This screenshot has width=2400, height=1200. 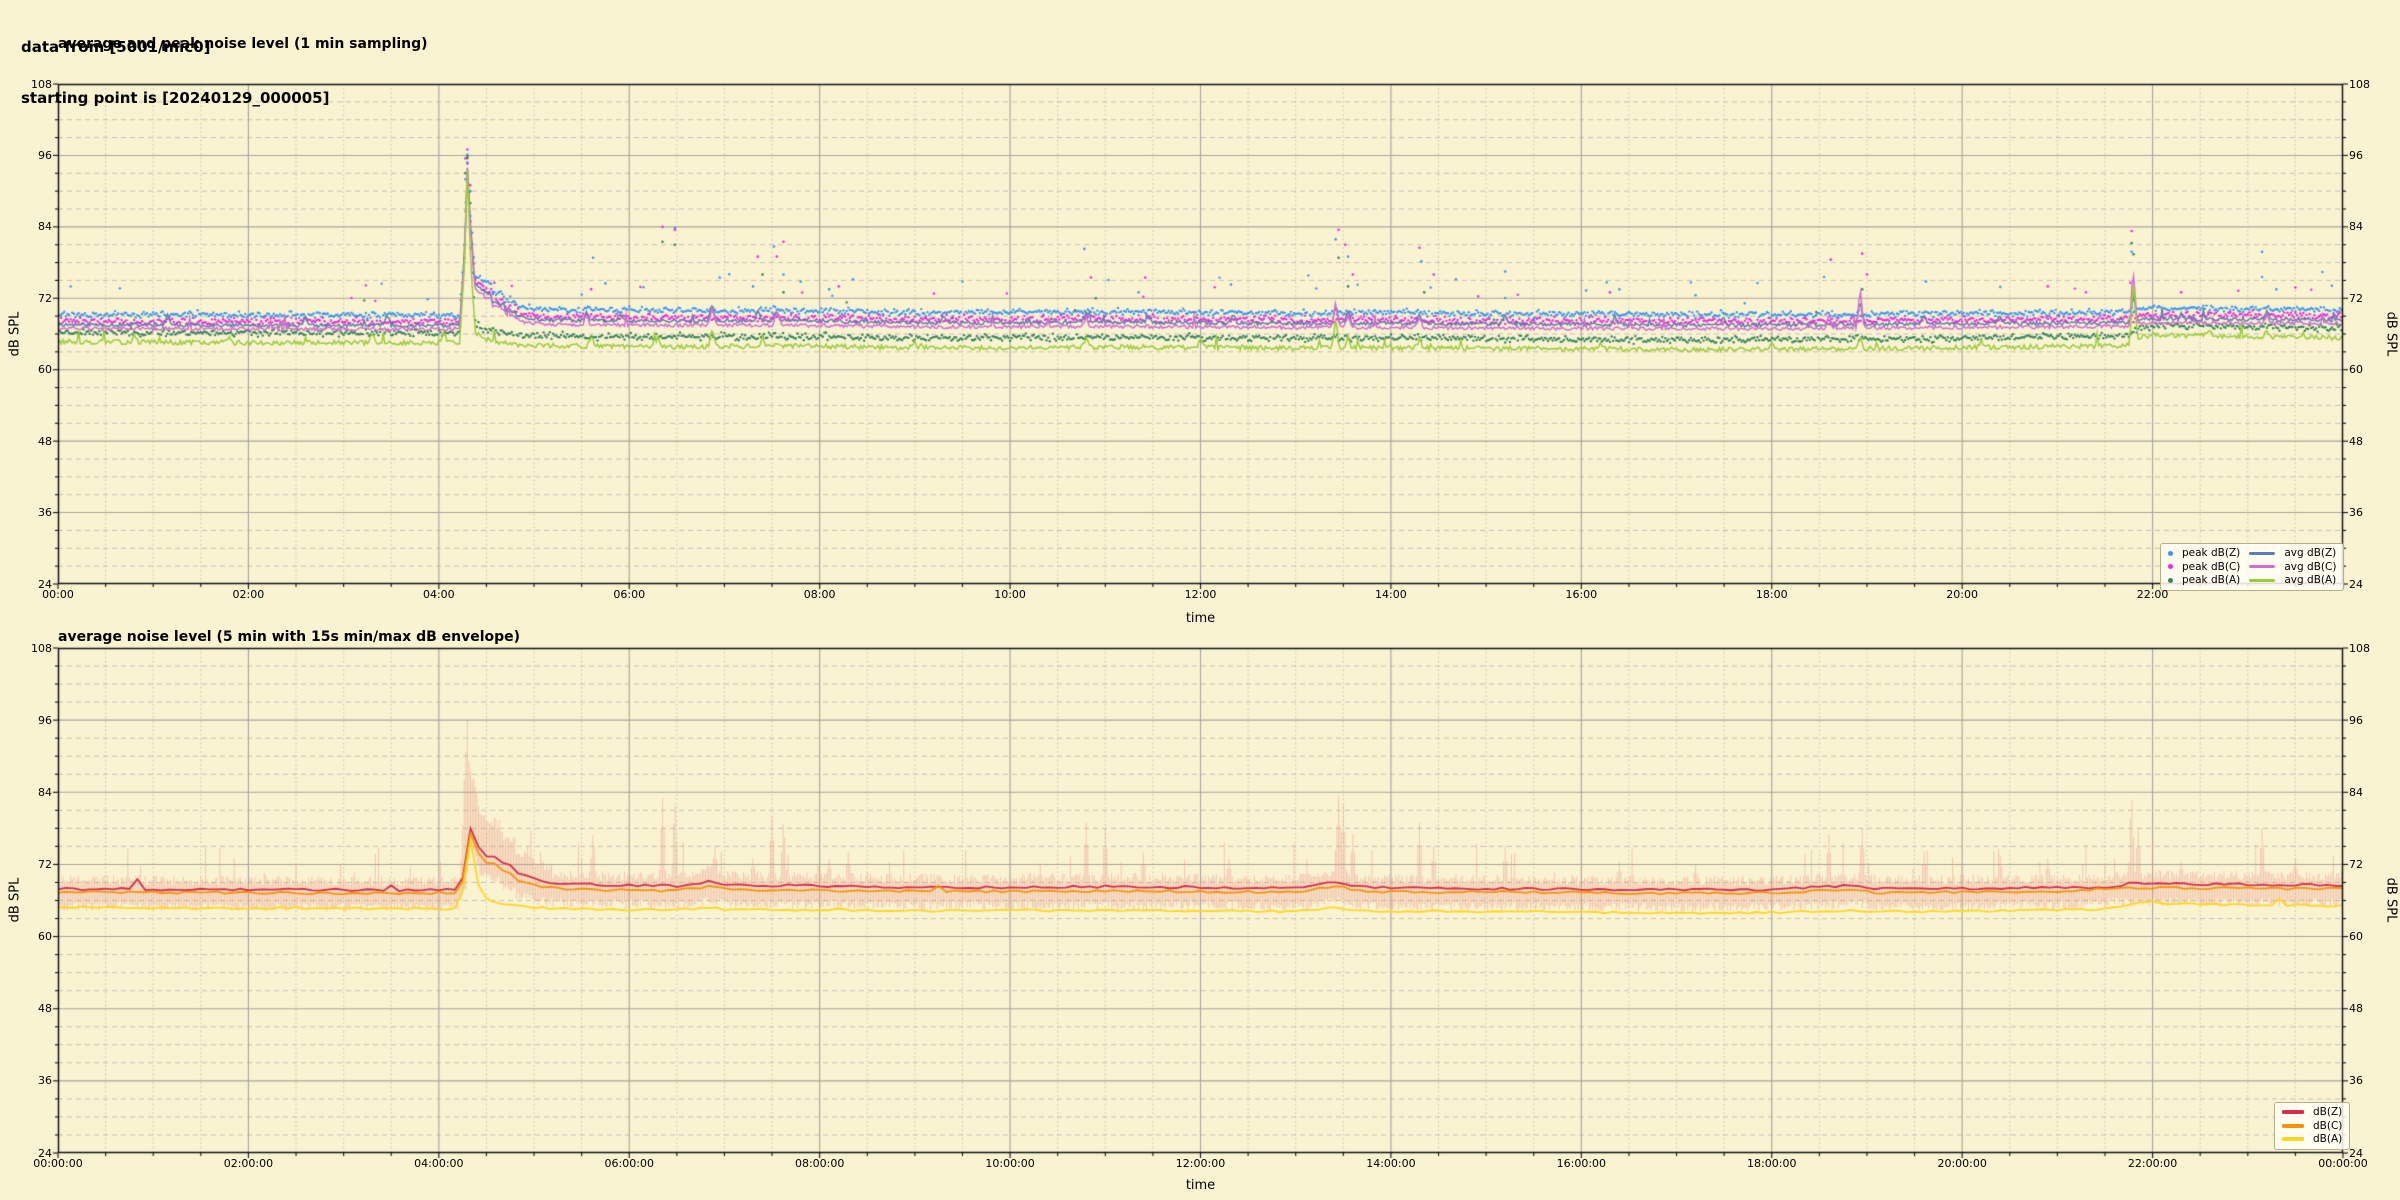 I want to click on chart-0-xtick: 12:00, so click(x=1200, y=594).